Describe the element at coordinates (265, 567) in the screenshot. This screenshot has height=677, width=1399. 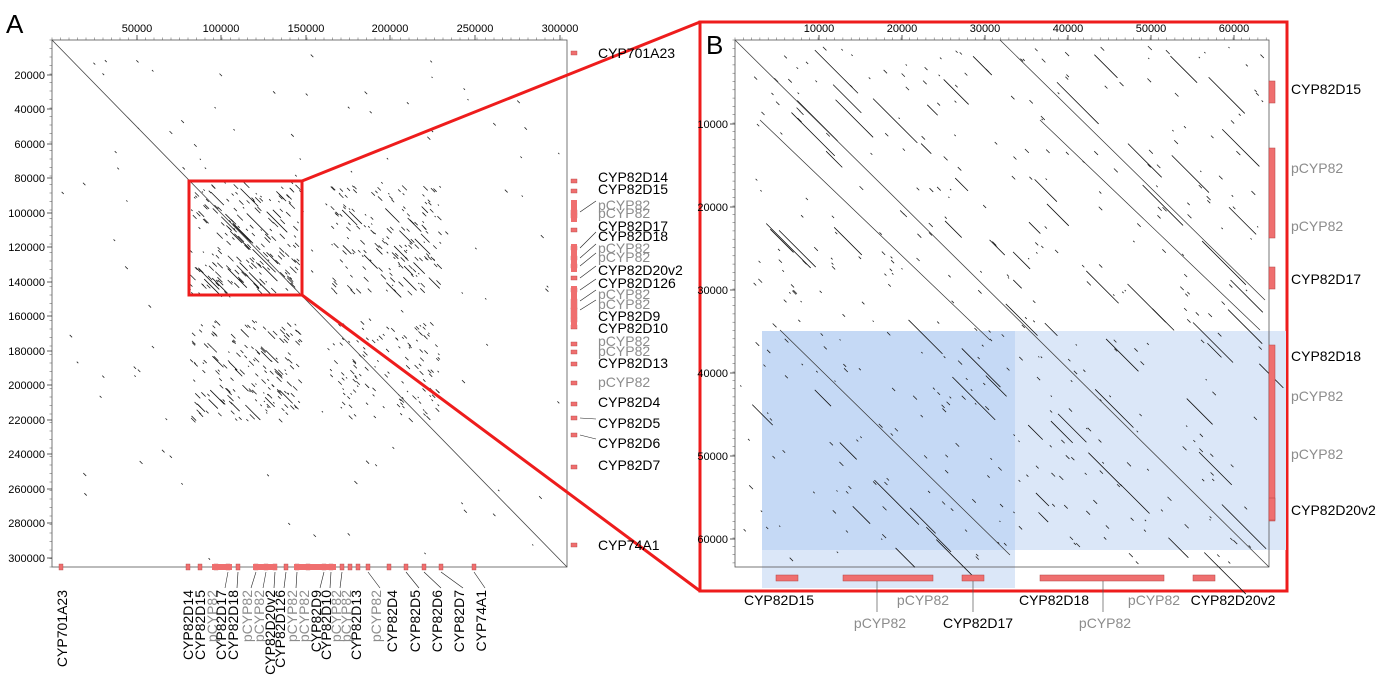
I see `panel-a-bottom-gene-box` at that location.